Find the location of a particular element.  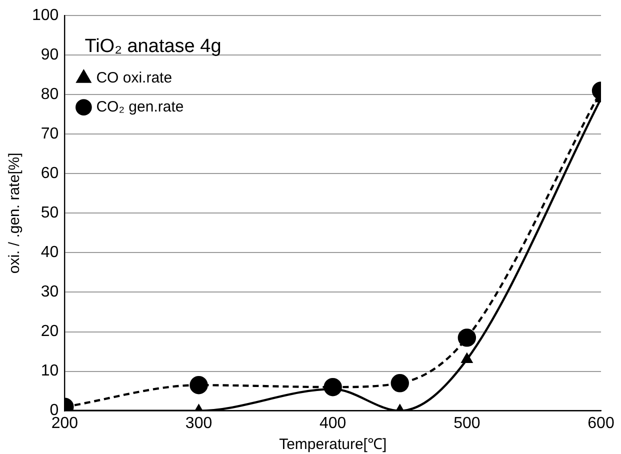

y-tick-label: 50 is located at coordinates (49, 213).